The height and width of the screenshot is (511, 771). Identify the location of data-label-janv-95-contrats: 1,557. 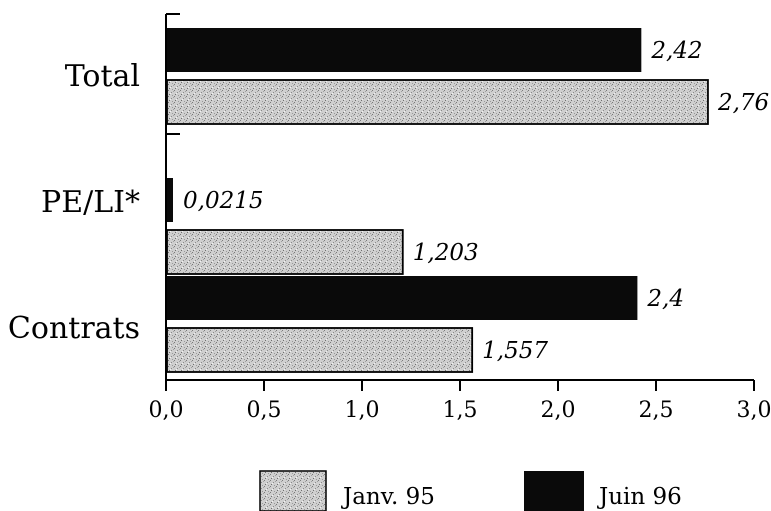
(515, 351).